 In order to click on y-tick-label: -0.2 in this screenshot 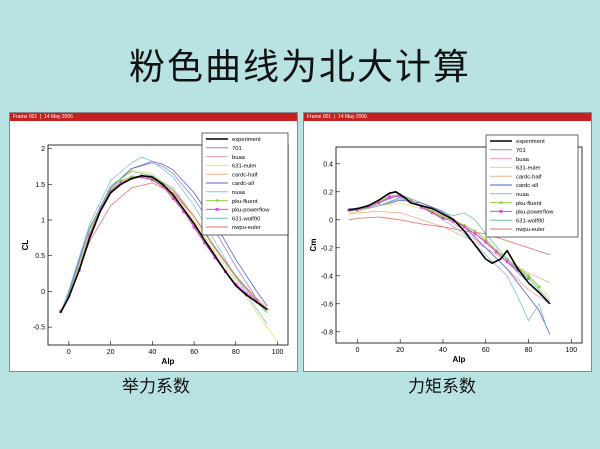, I will do `click(327, 248)`.